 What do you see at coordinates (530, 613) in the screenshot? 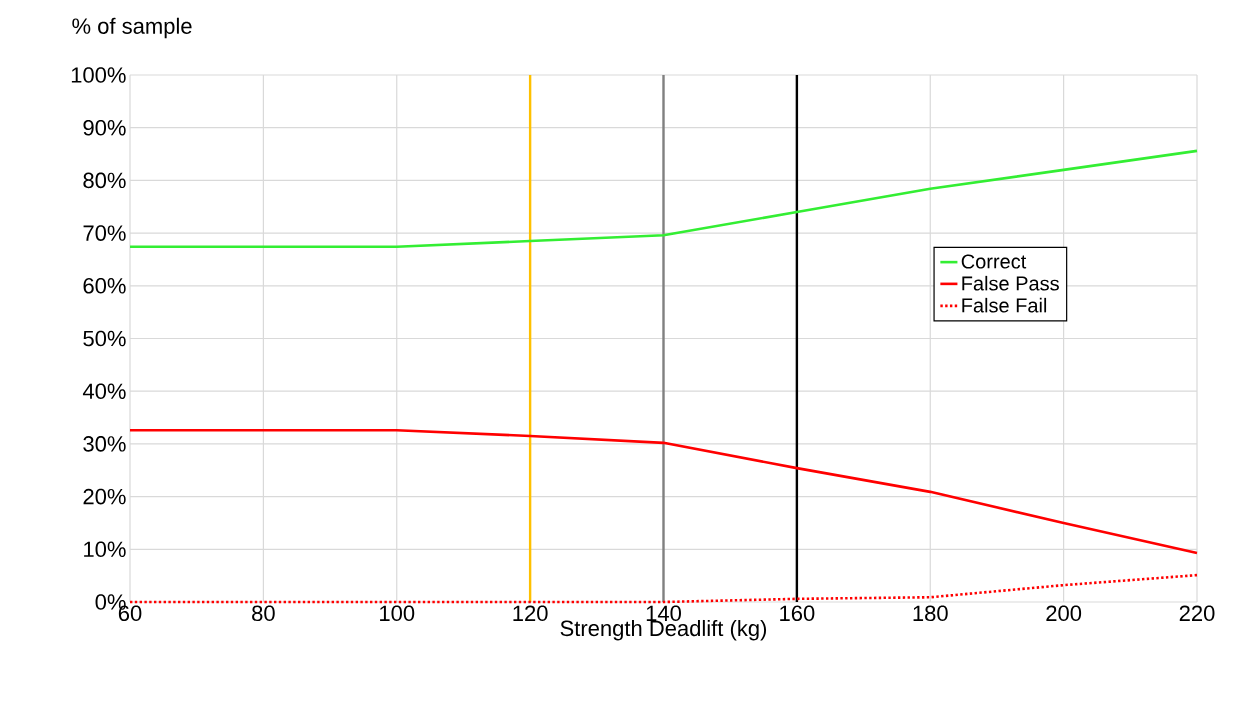
I see `x-tick-label: 120` at bounding box center [530, 613].